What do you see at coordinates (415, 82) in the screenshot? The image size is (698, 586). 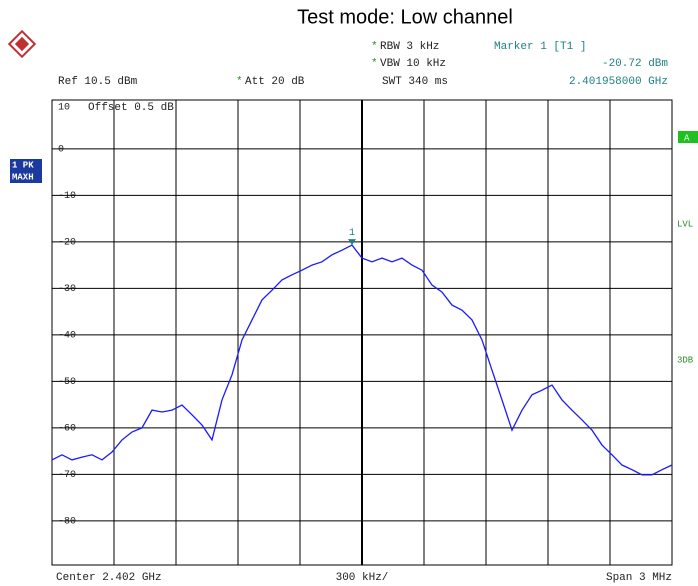 I see `swt: SWT 340 ms` at bounding box center [415, 82].